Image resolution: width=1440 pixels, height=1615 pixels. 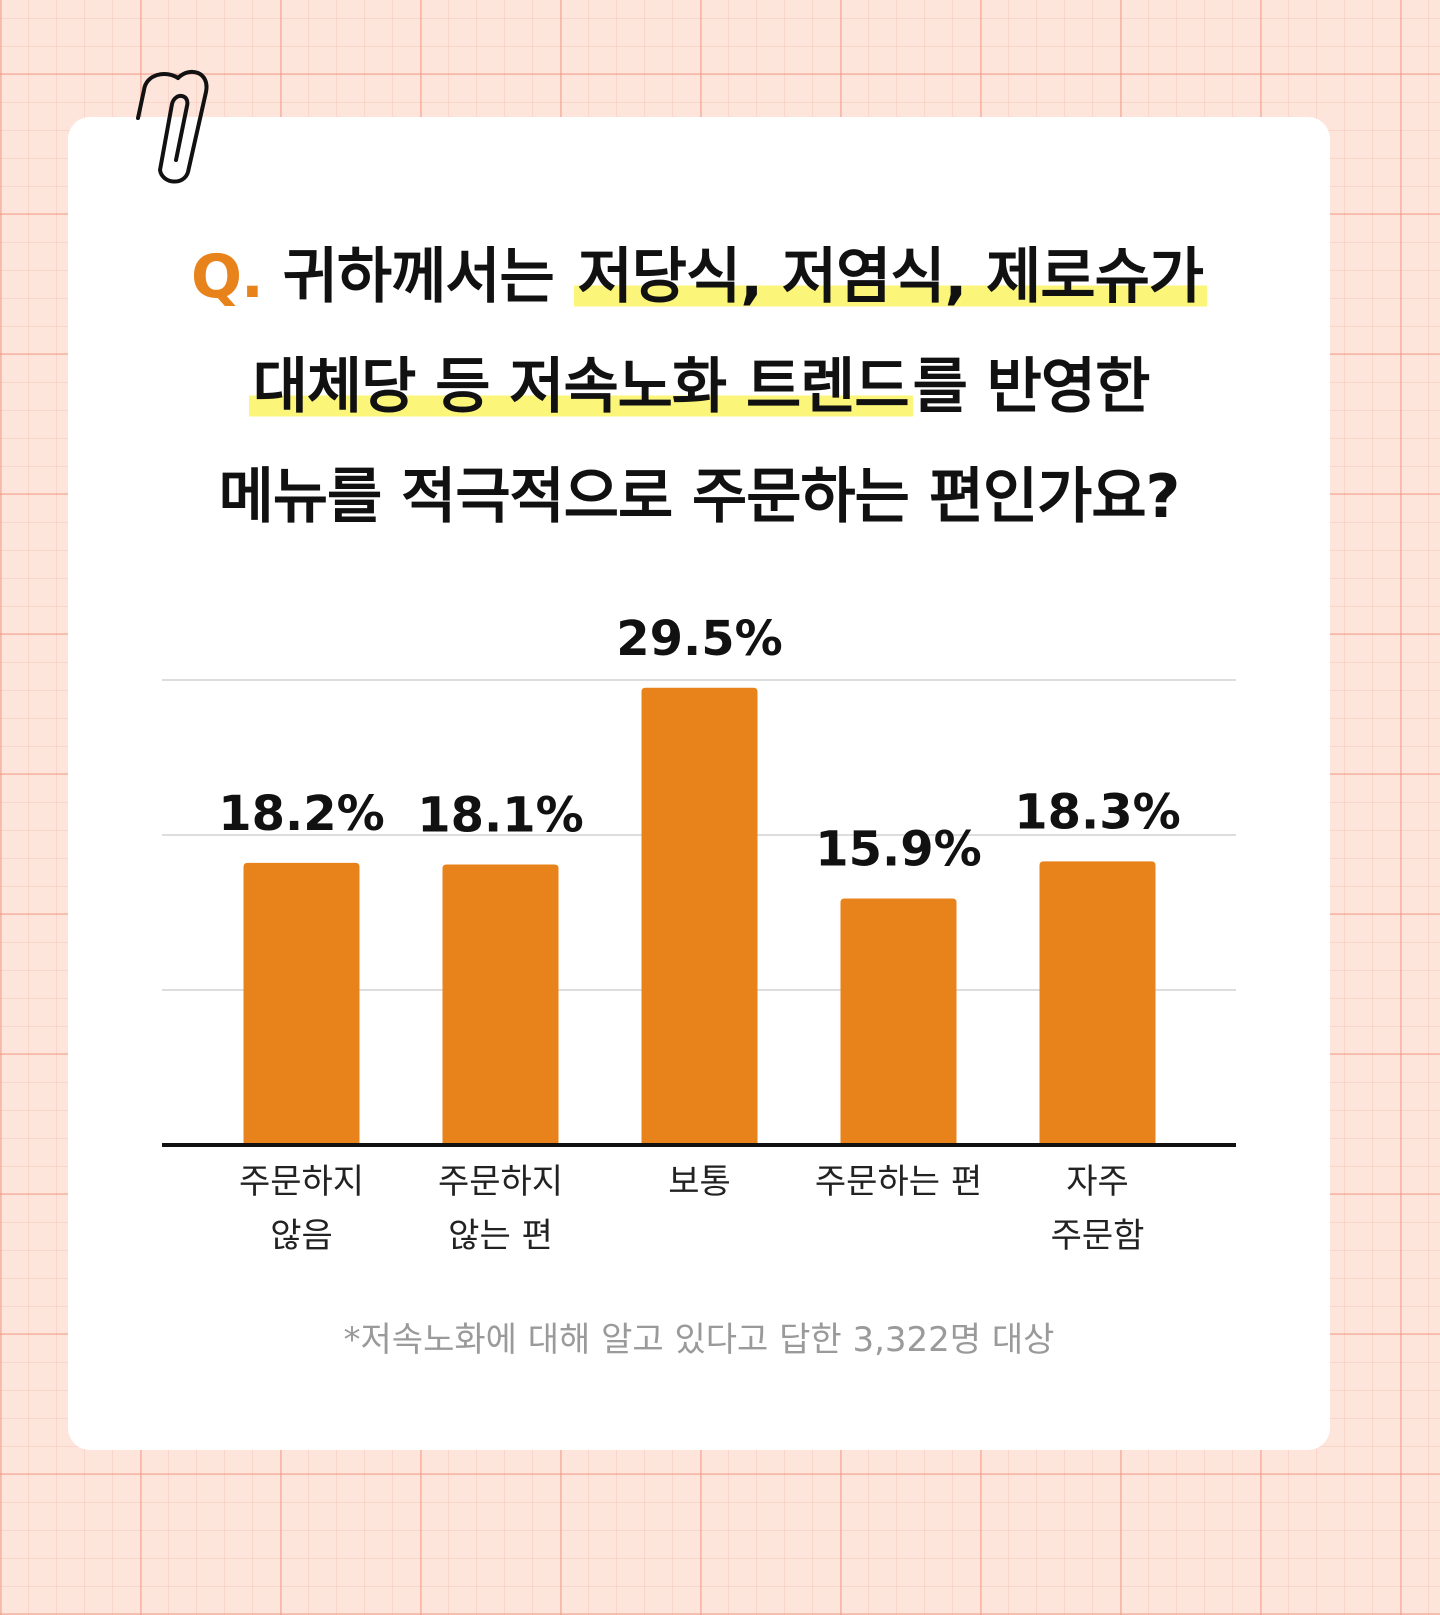 I want to click on value-label: 18.3%, so click(x=1097, y=812).